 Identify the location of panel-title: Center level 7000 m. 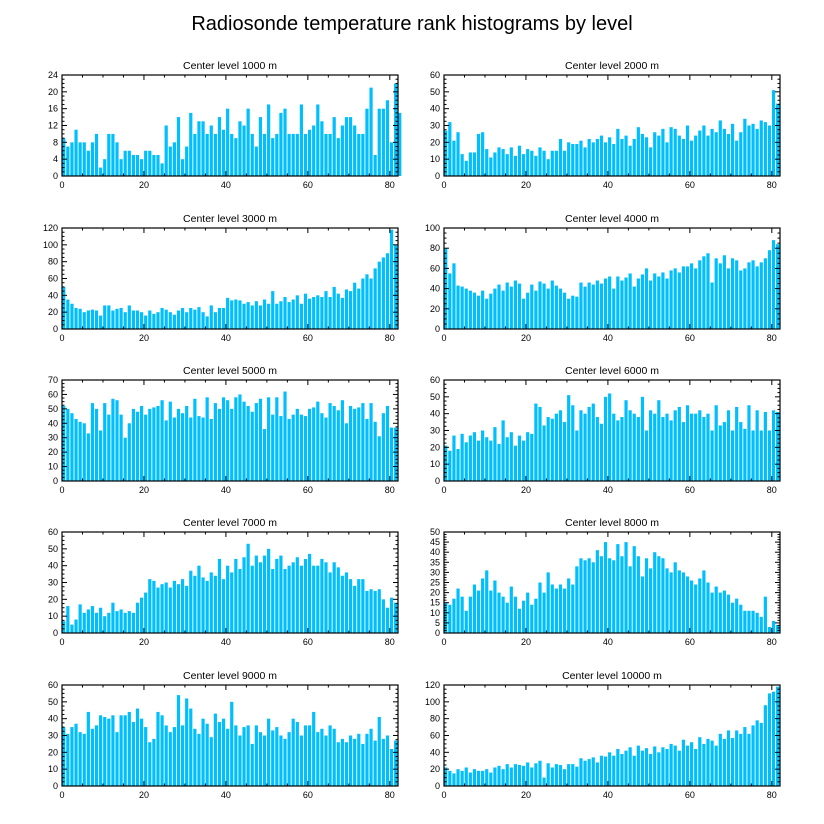
(230, 523).